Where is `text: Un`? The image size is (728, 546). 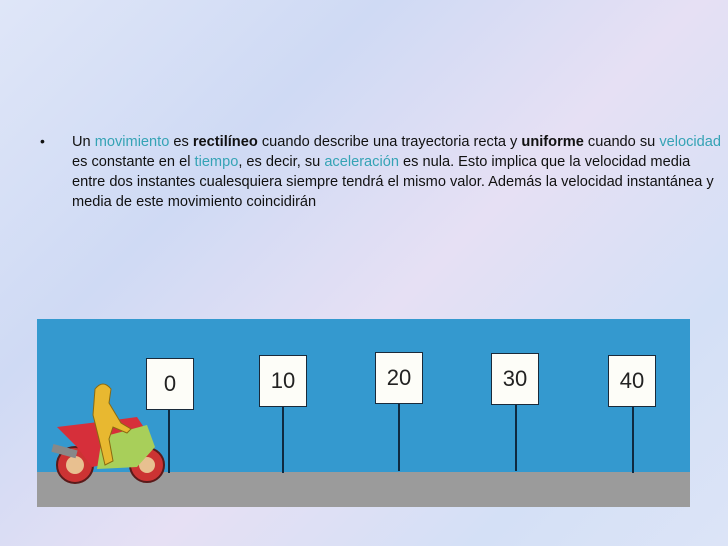 text: Un is located at coordinates (83, 142).